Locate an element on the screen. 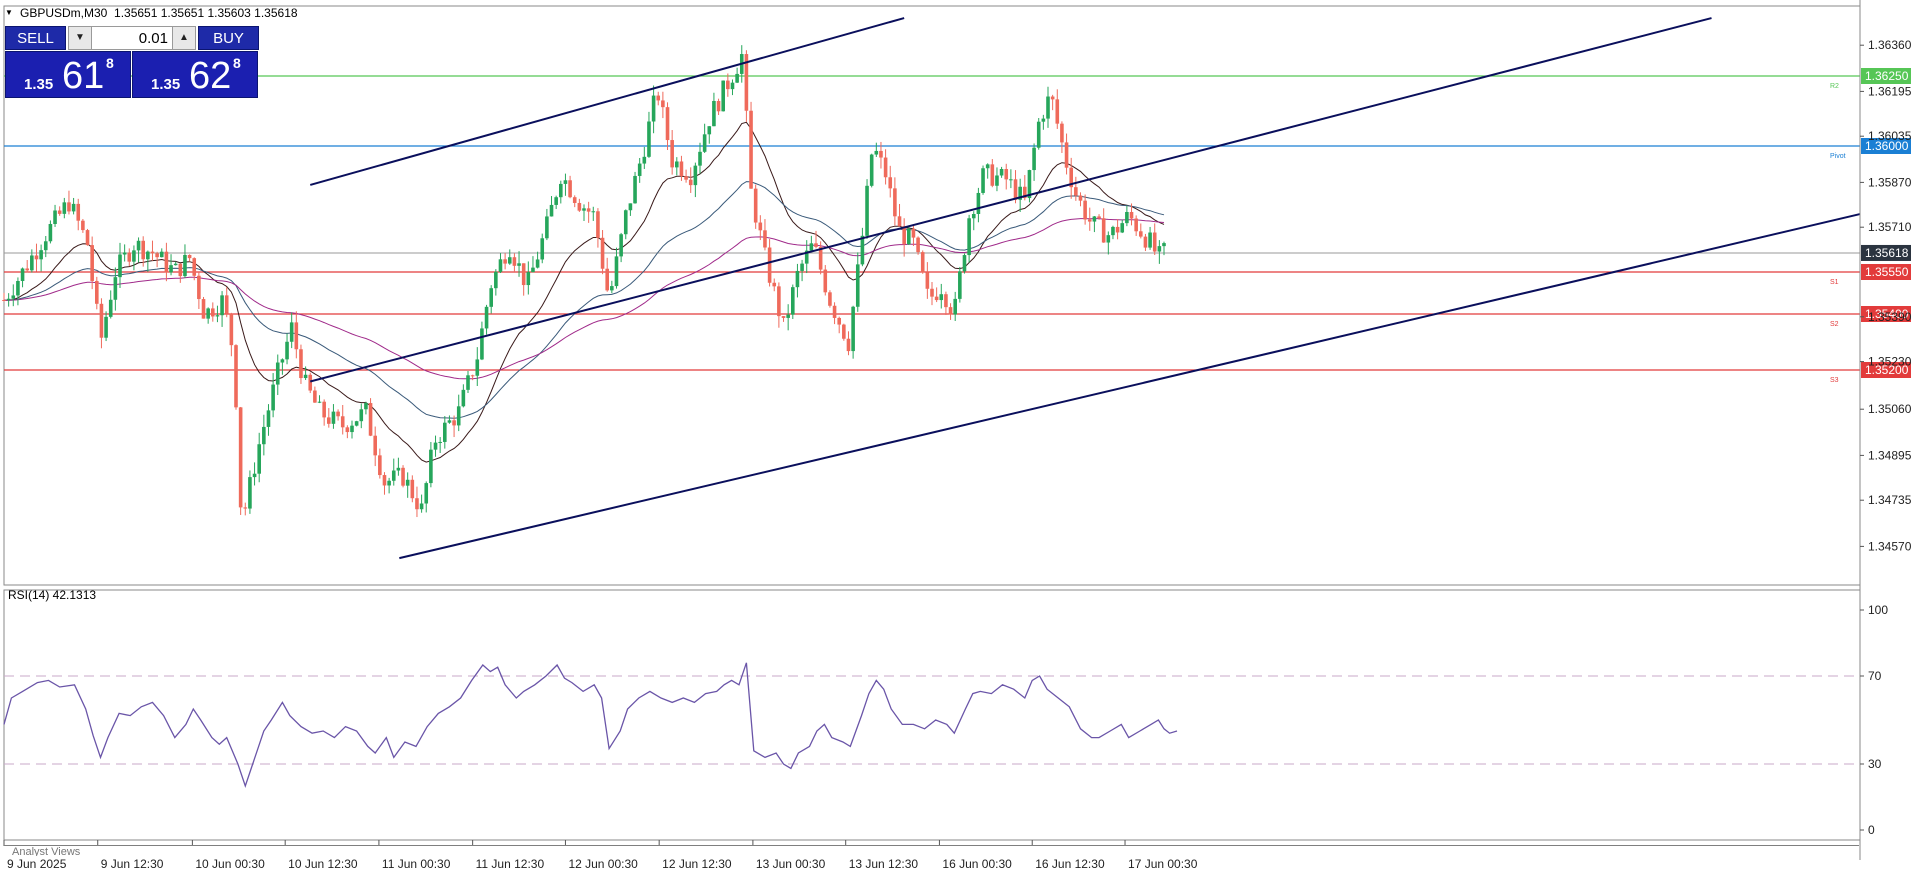  time-tick-label: 13 Jun 00:30 is located at coordinates (791, 864).